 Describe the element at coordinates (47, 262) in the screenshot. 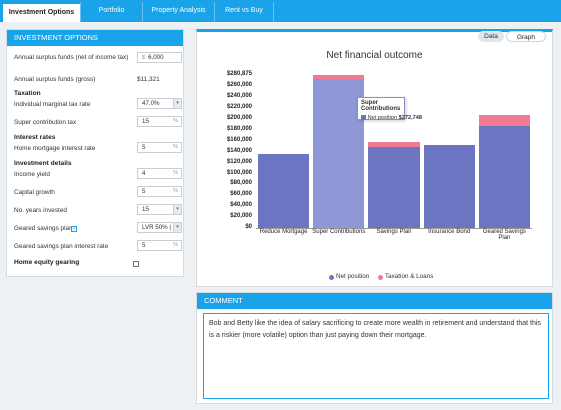

I see `equity-label: Home equity gearing` at that location.